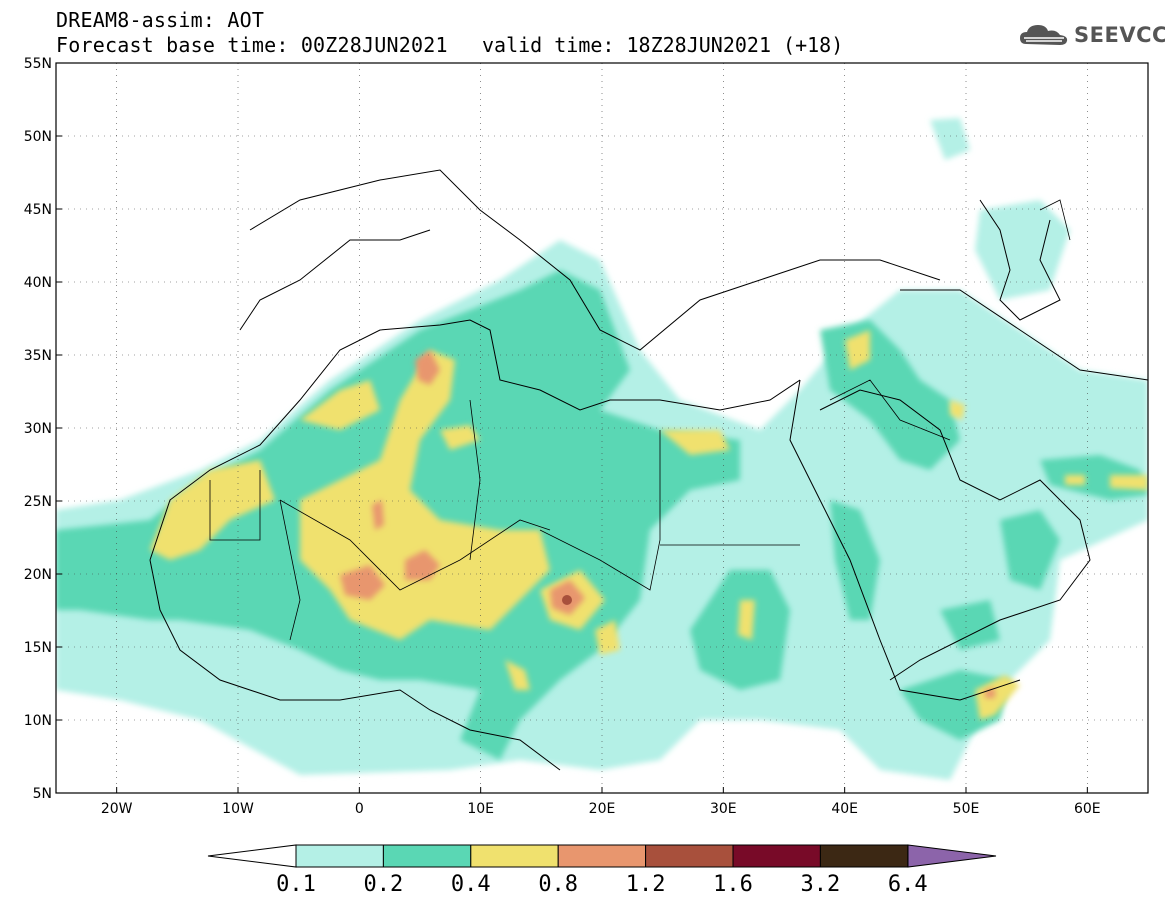 The height and width of the screenshot is (905, 1165). What do you see at coordinates (383, 884) in the screenshot?
I see `colorbar-label: 0.2` at bounding box center [383, 884].